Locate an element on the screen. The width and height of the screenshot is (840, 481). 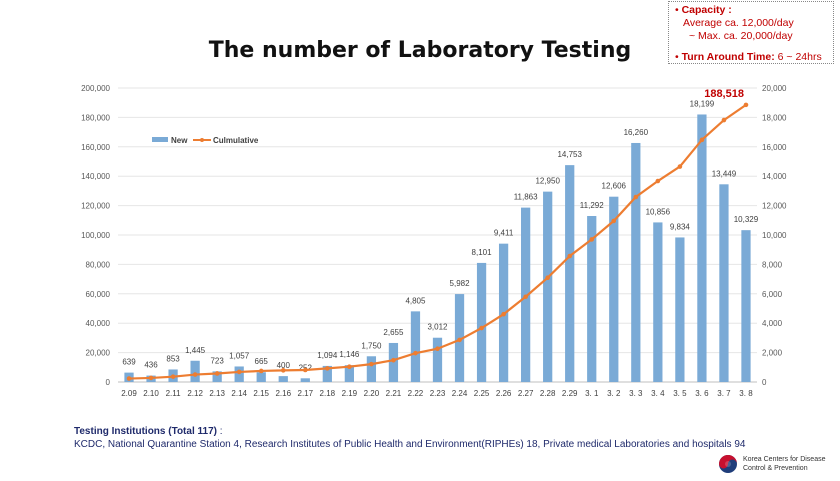
x-axis-tick: 2.27 is located at coordinates (526, 393).